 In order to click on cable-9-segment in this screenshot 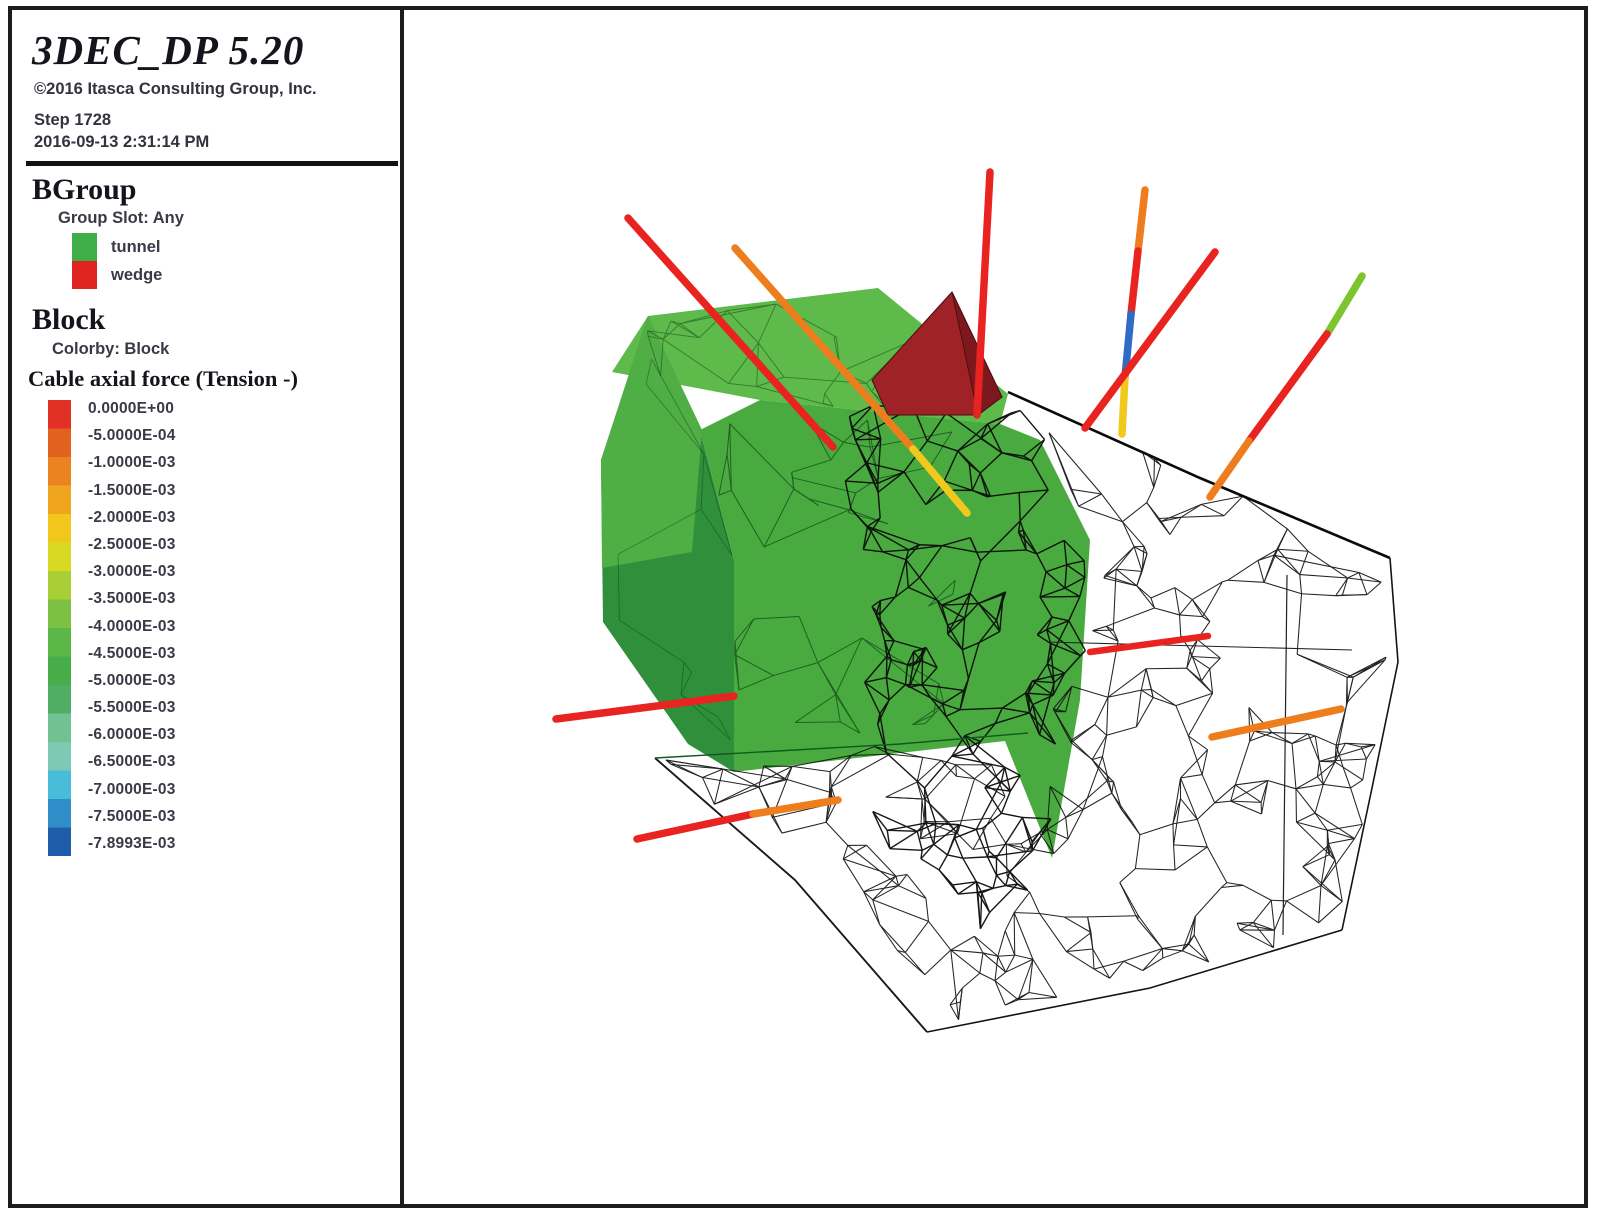, I will do `click(1149, 644)`.